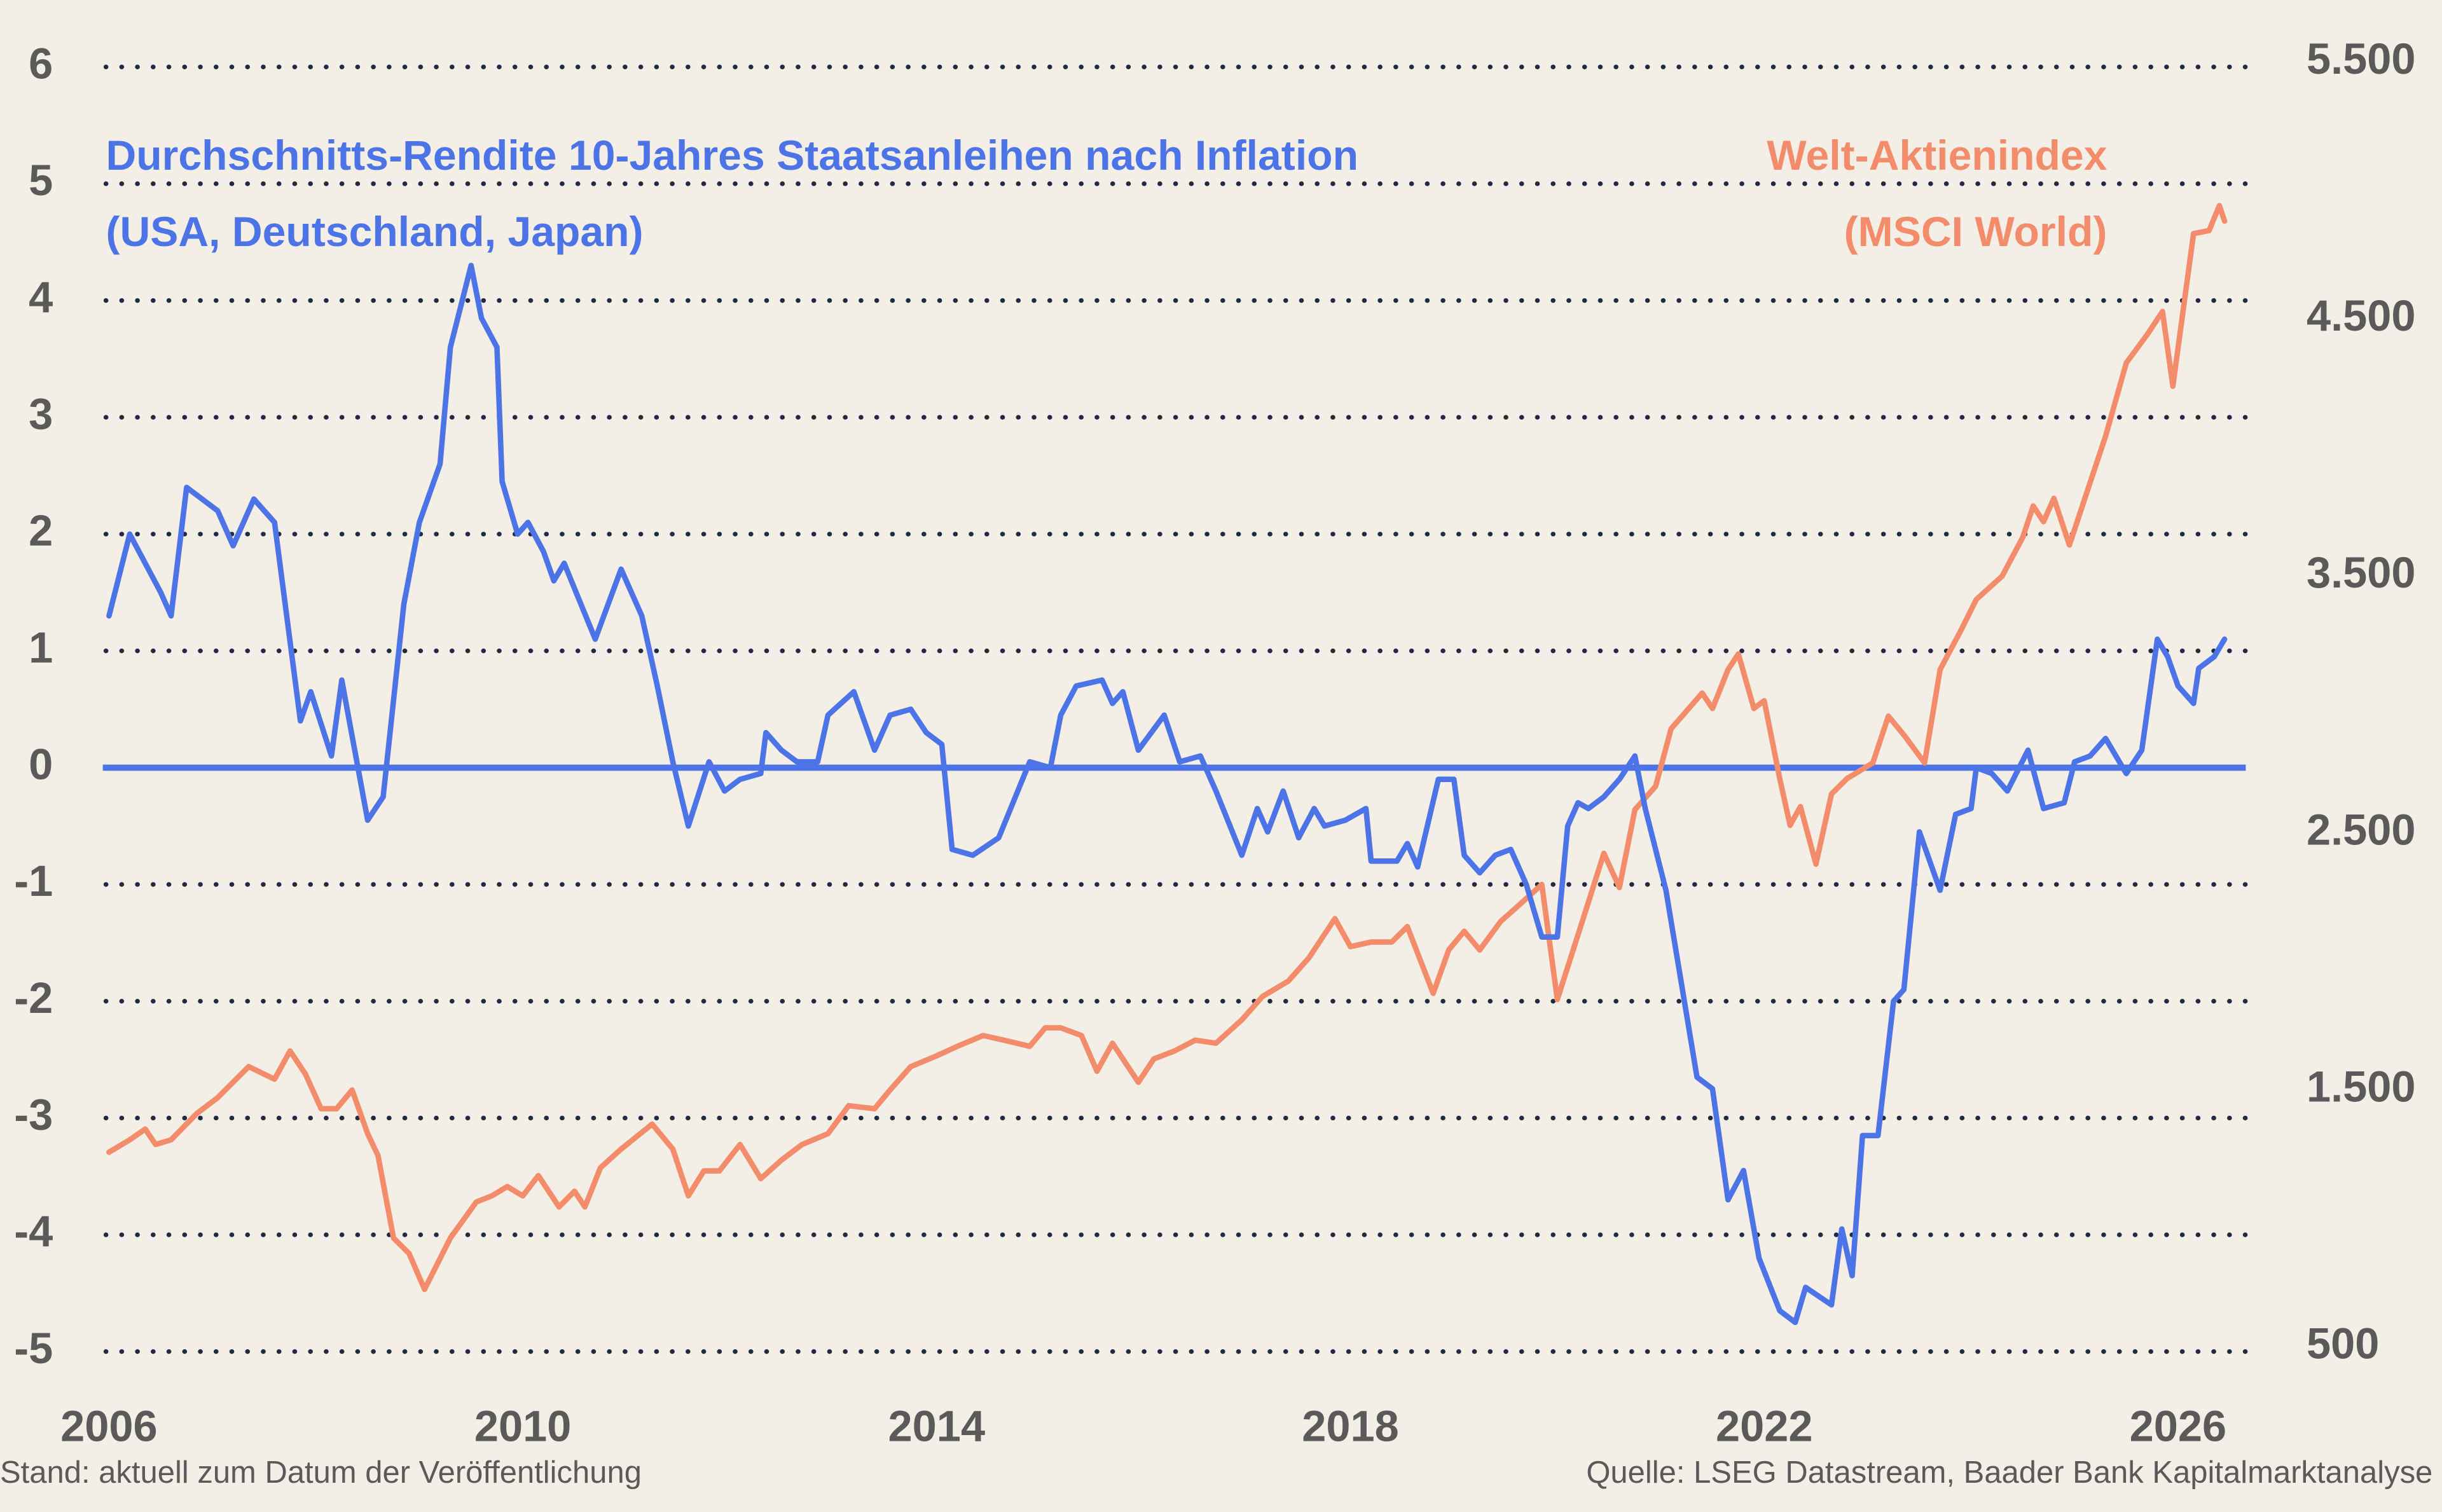  What do you see at coordinates (1350, 1425) in the screenshot?
I see `x-tick-label: 2018` at bounding box center [1350, 1425].